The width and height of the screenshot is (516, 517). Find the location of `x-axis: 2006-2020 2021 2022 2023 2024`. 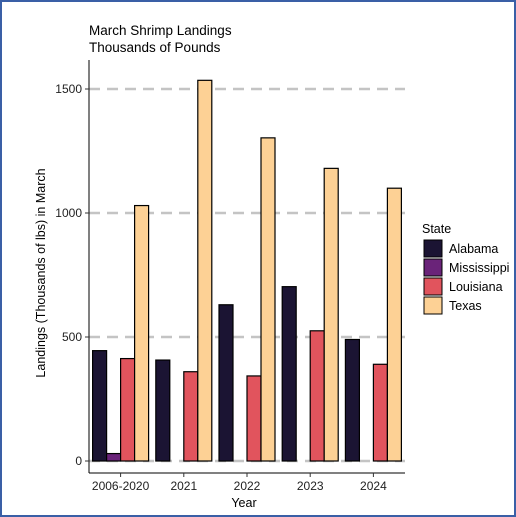

x-axis: 2006-2020 2021 2022 2023 2024 is located at coordinates (247, 482).